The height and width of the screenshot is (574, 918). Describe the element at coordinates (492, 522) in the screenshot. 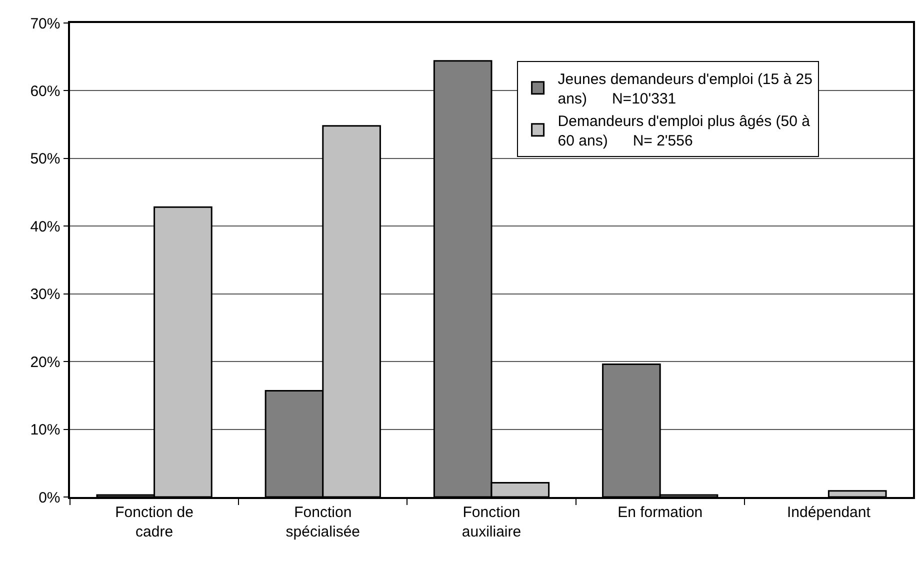

I see `x-tick-label: Fonction auxiliaire` at that location.